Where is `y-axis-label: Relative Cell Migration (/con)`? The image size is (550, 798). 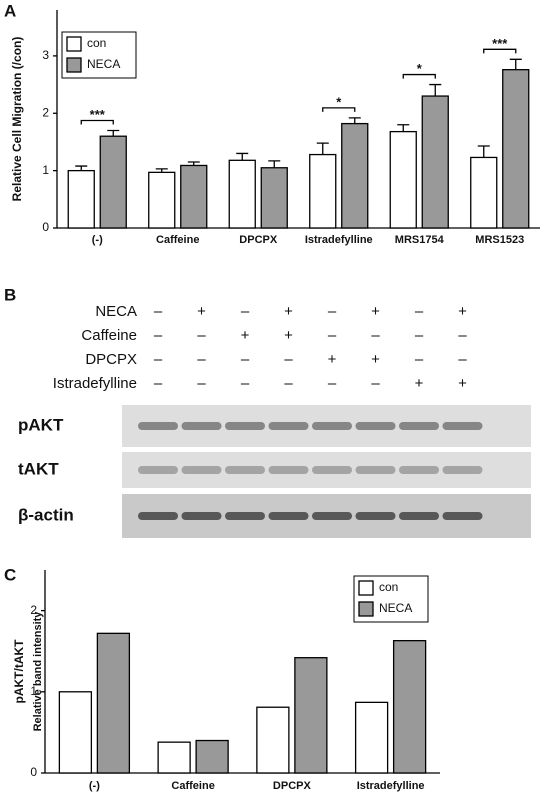 y-axis-label: Relative Cell Migration (/con) is located at coordinates (17, 119).